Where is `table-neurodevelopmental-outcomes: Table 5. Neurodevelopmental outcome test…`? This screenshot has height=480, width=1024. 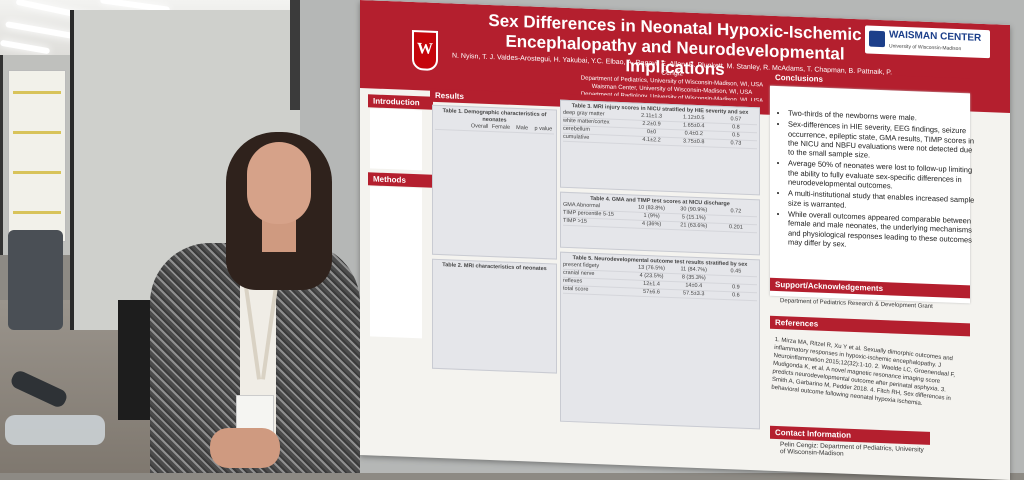 table-neurodevelopmental-outcomes: Table 5. Neurodevelopmental outcome test… is located at coordinates (660, 340).